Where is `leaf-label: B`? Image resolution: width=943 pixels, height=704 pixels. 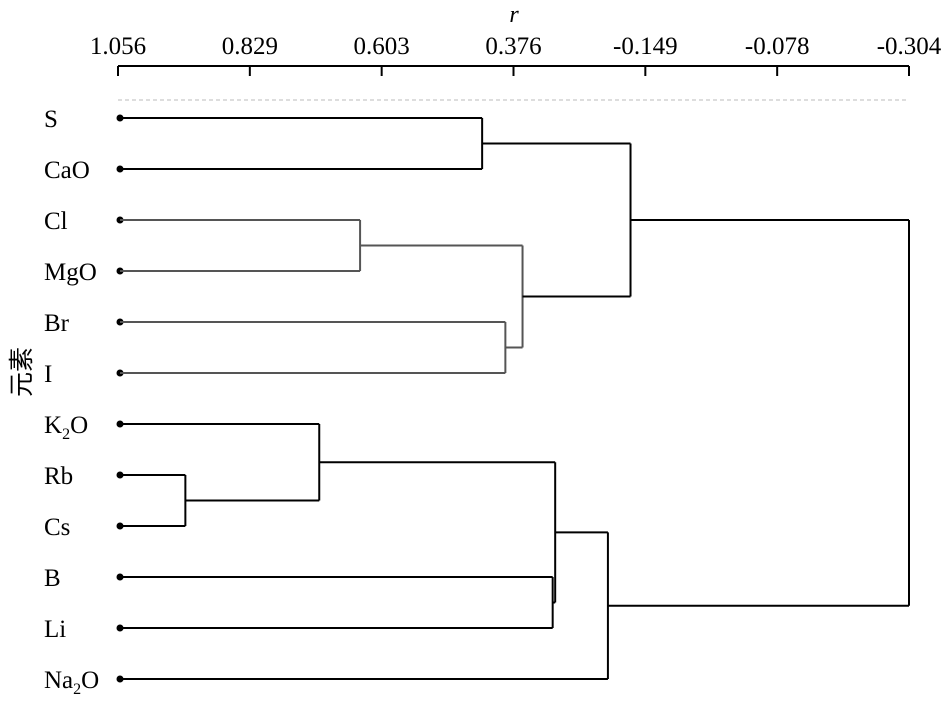 leaf-label: B is located at coordinates (52, 578).